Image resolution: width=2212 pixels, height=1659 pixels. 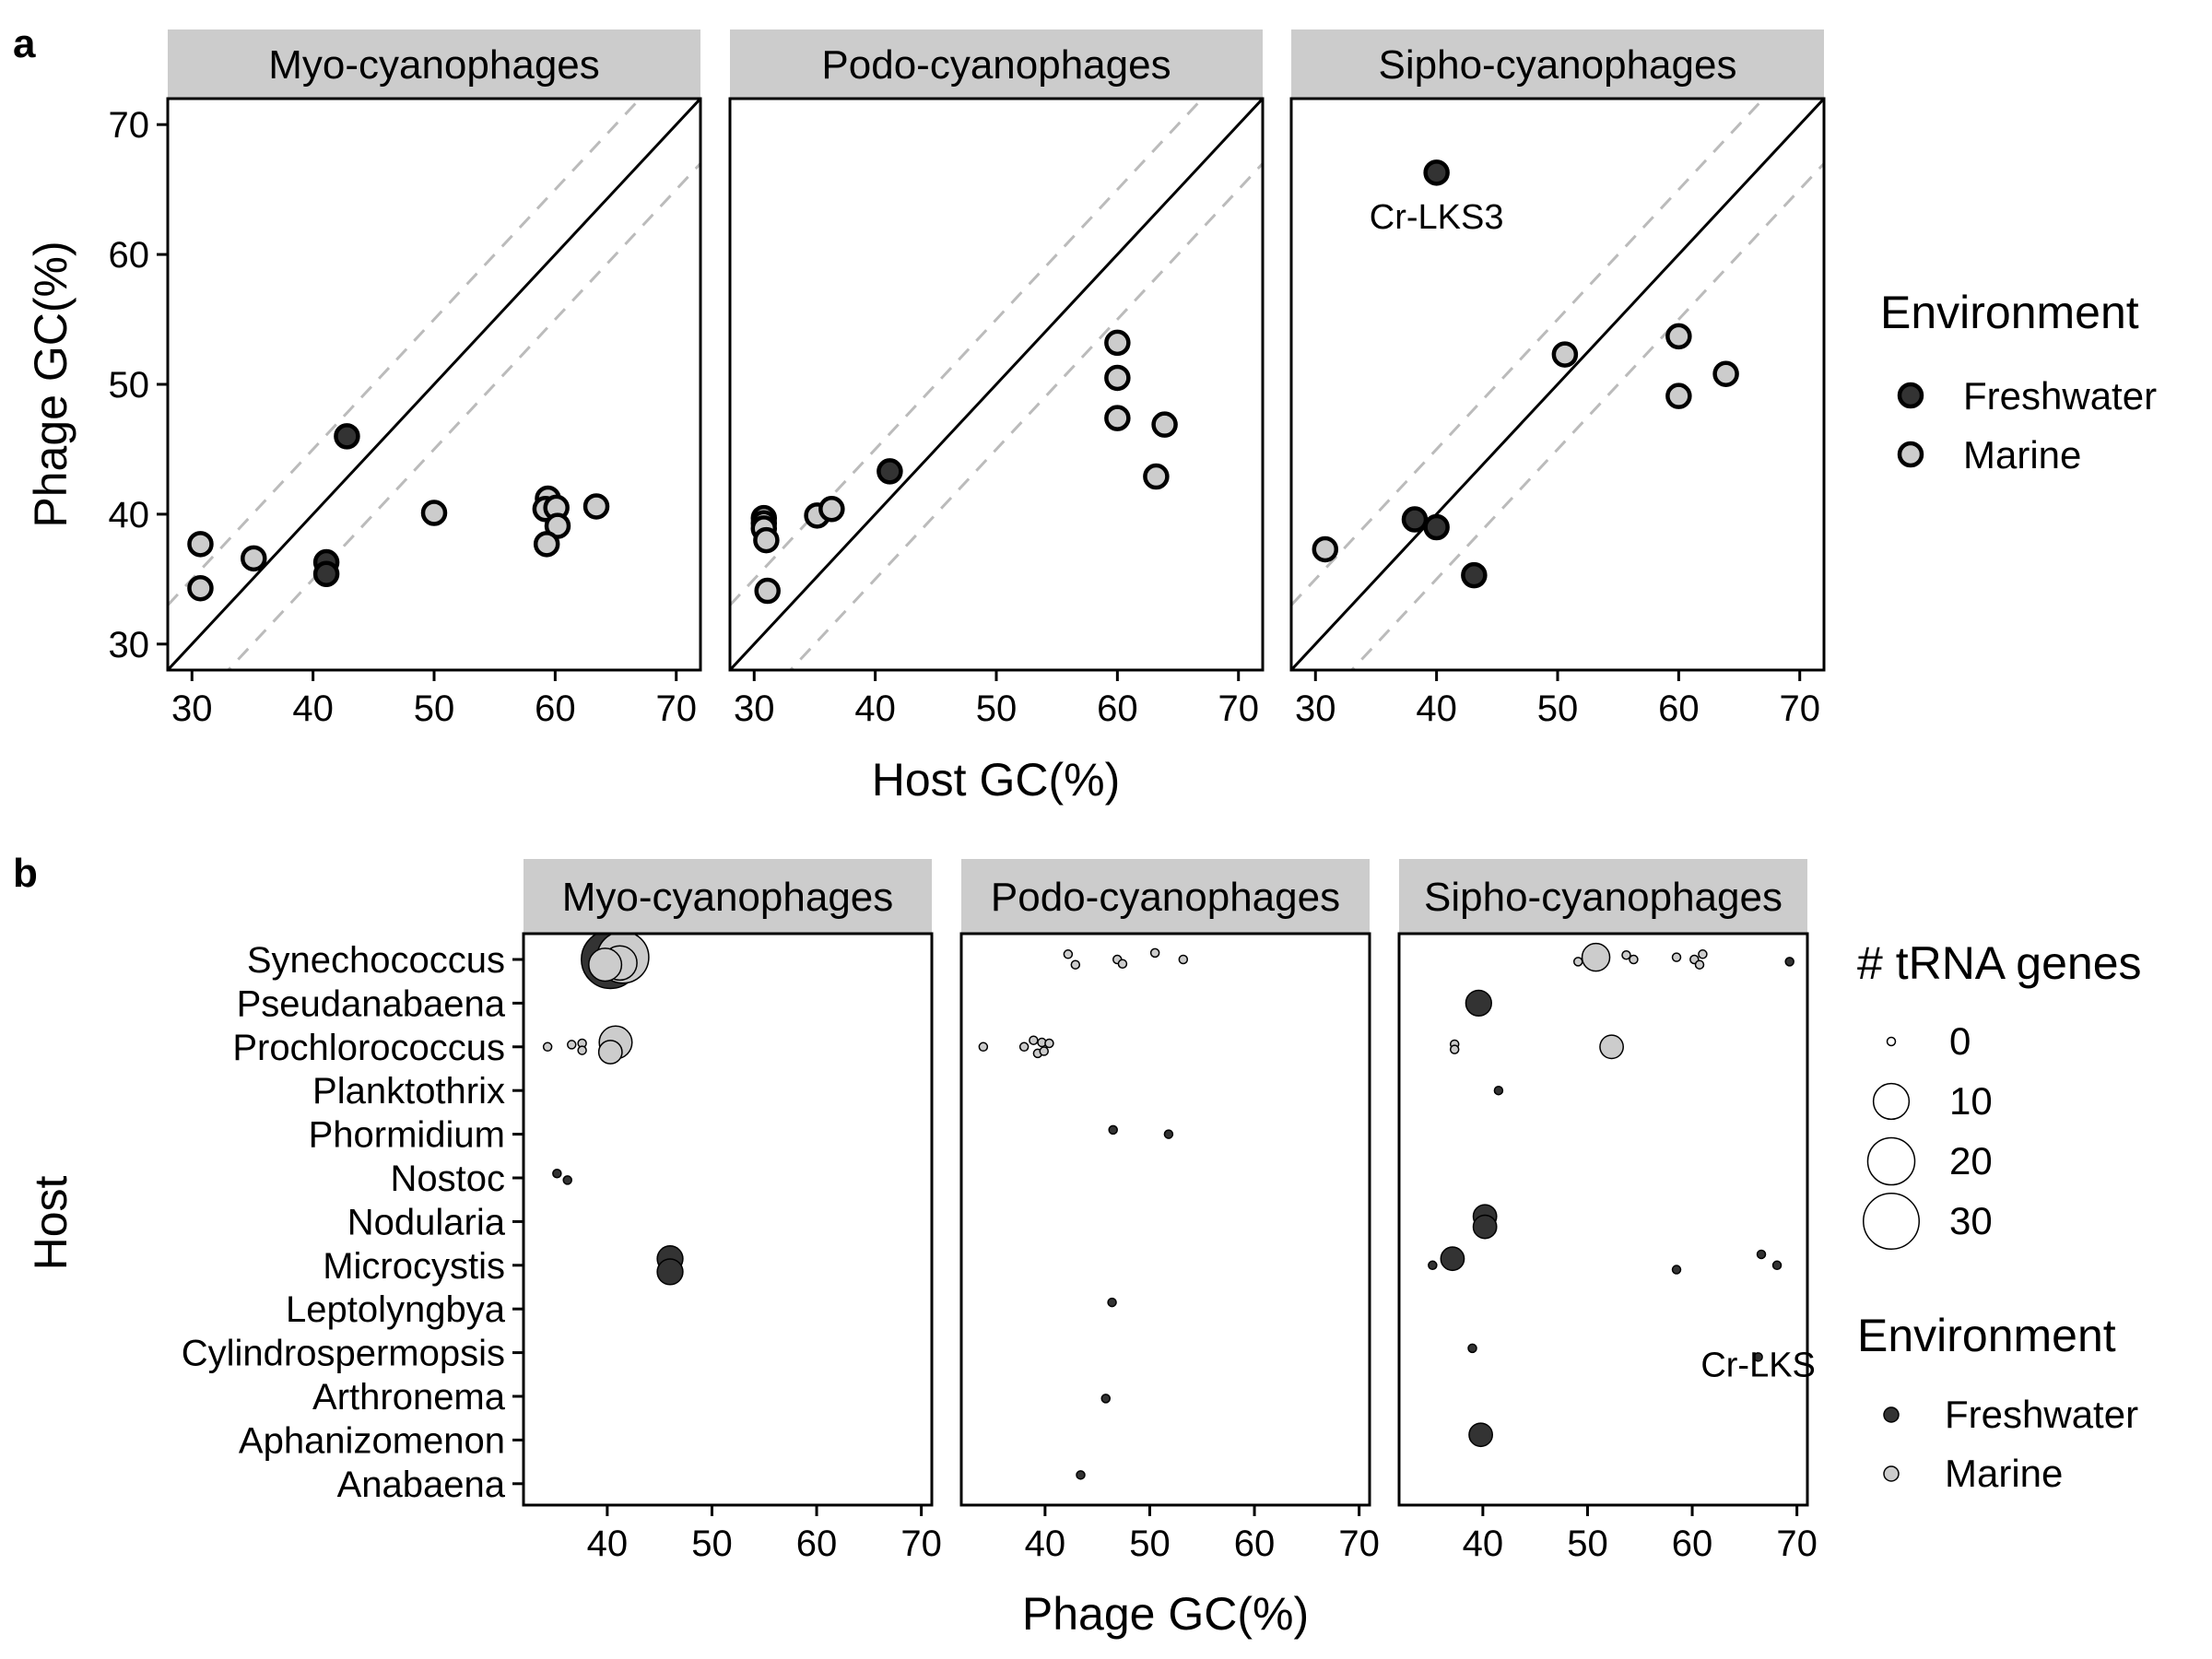 What do you see at coordinates (343, 1354) in the screenshot?
I see `y-category-label: Cylindrospermopsis` at bounding box center [343, 1354].